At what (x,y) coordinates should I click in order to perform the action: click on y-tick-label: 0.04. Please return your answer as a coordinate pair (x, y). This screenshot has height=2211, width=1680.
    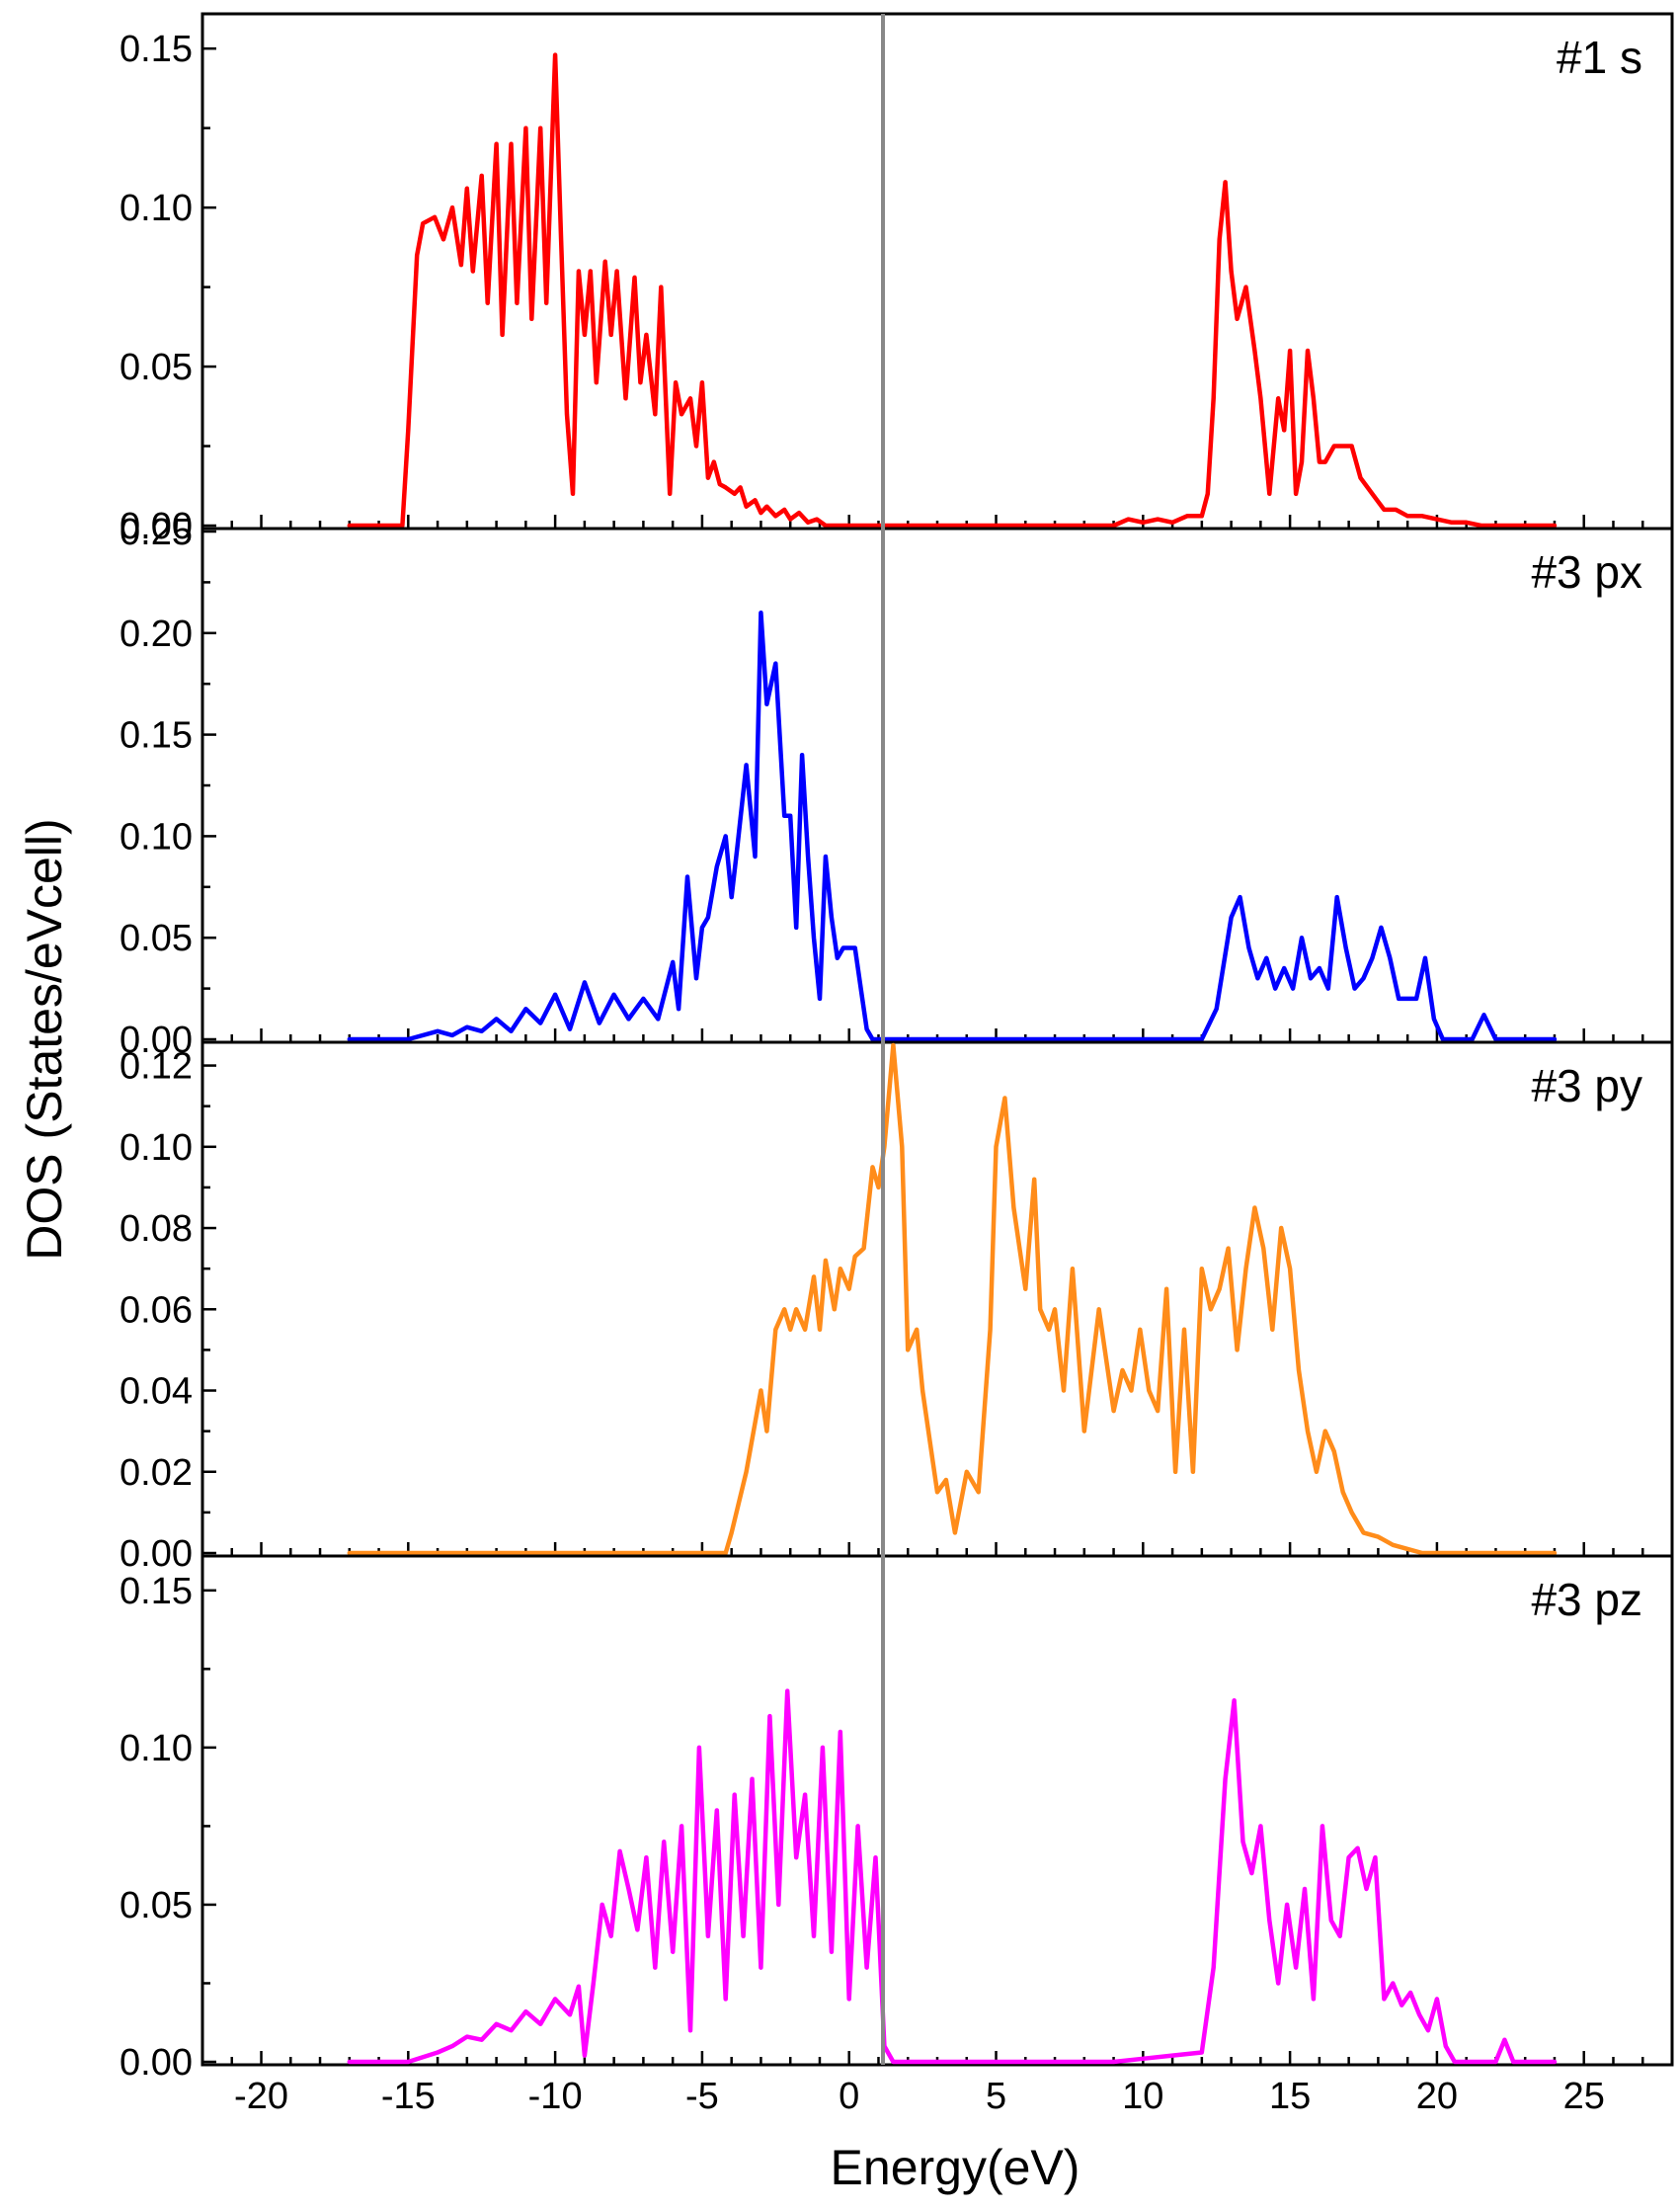
    Looking at the image, I should click on (156, 1392).